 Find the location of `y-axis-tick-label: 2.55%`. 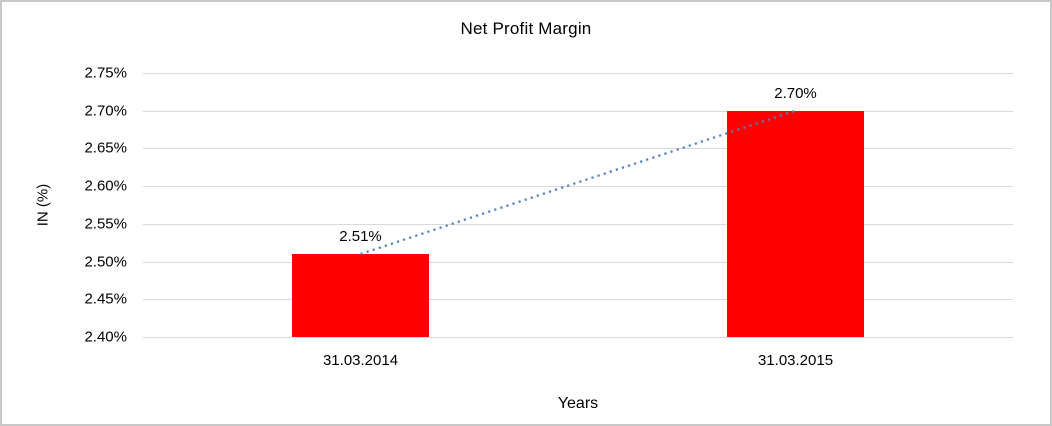

y-axis-tick-label: 2.55% is located at coordinates (105, 224).